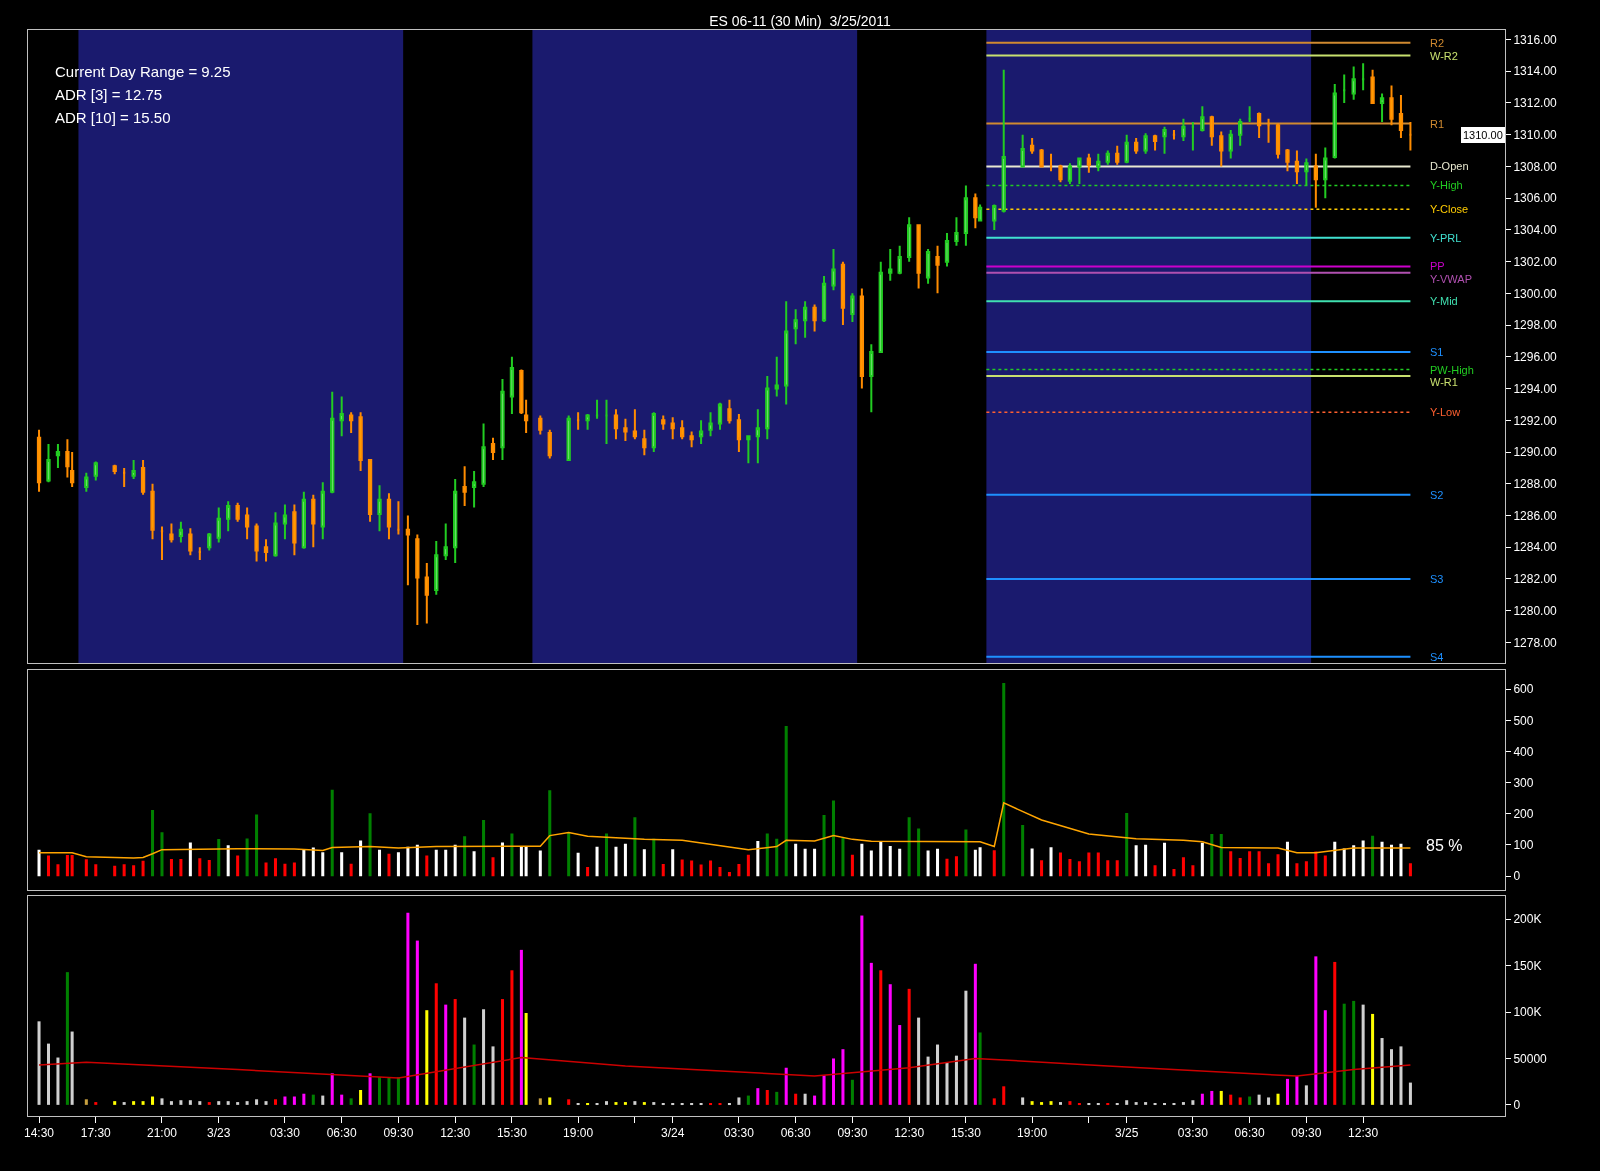 This screenshot has height=1171, width=1600. What do you see at coordinates (1535, 610) in the screenshot?
I see `y-tick-label: 1280.00` at bounding box center [1535, 610].